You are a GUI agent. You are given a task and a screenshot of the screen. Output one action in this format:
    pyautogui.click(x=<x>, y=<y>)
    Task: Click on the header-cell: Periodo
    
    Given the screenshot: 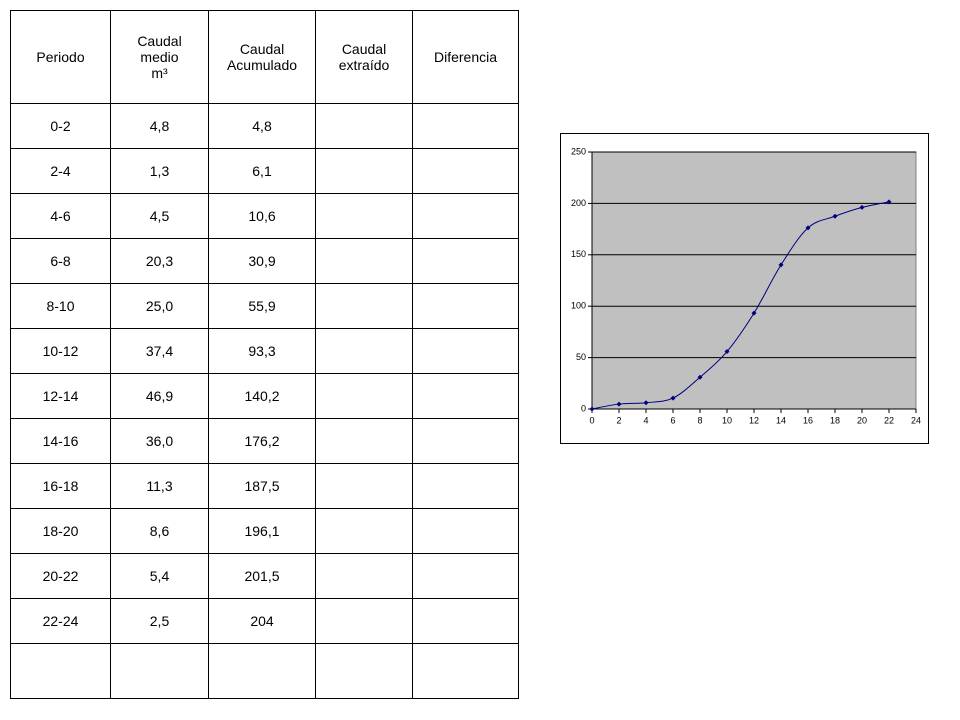 What is the action you would take?
    pyautogui.click(x=60, y=57)
    